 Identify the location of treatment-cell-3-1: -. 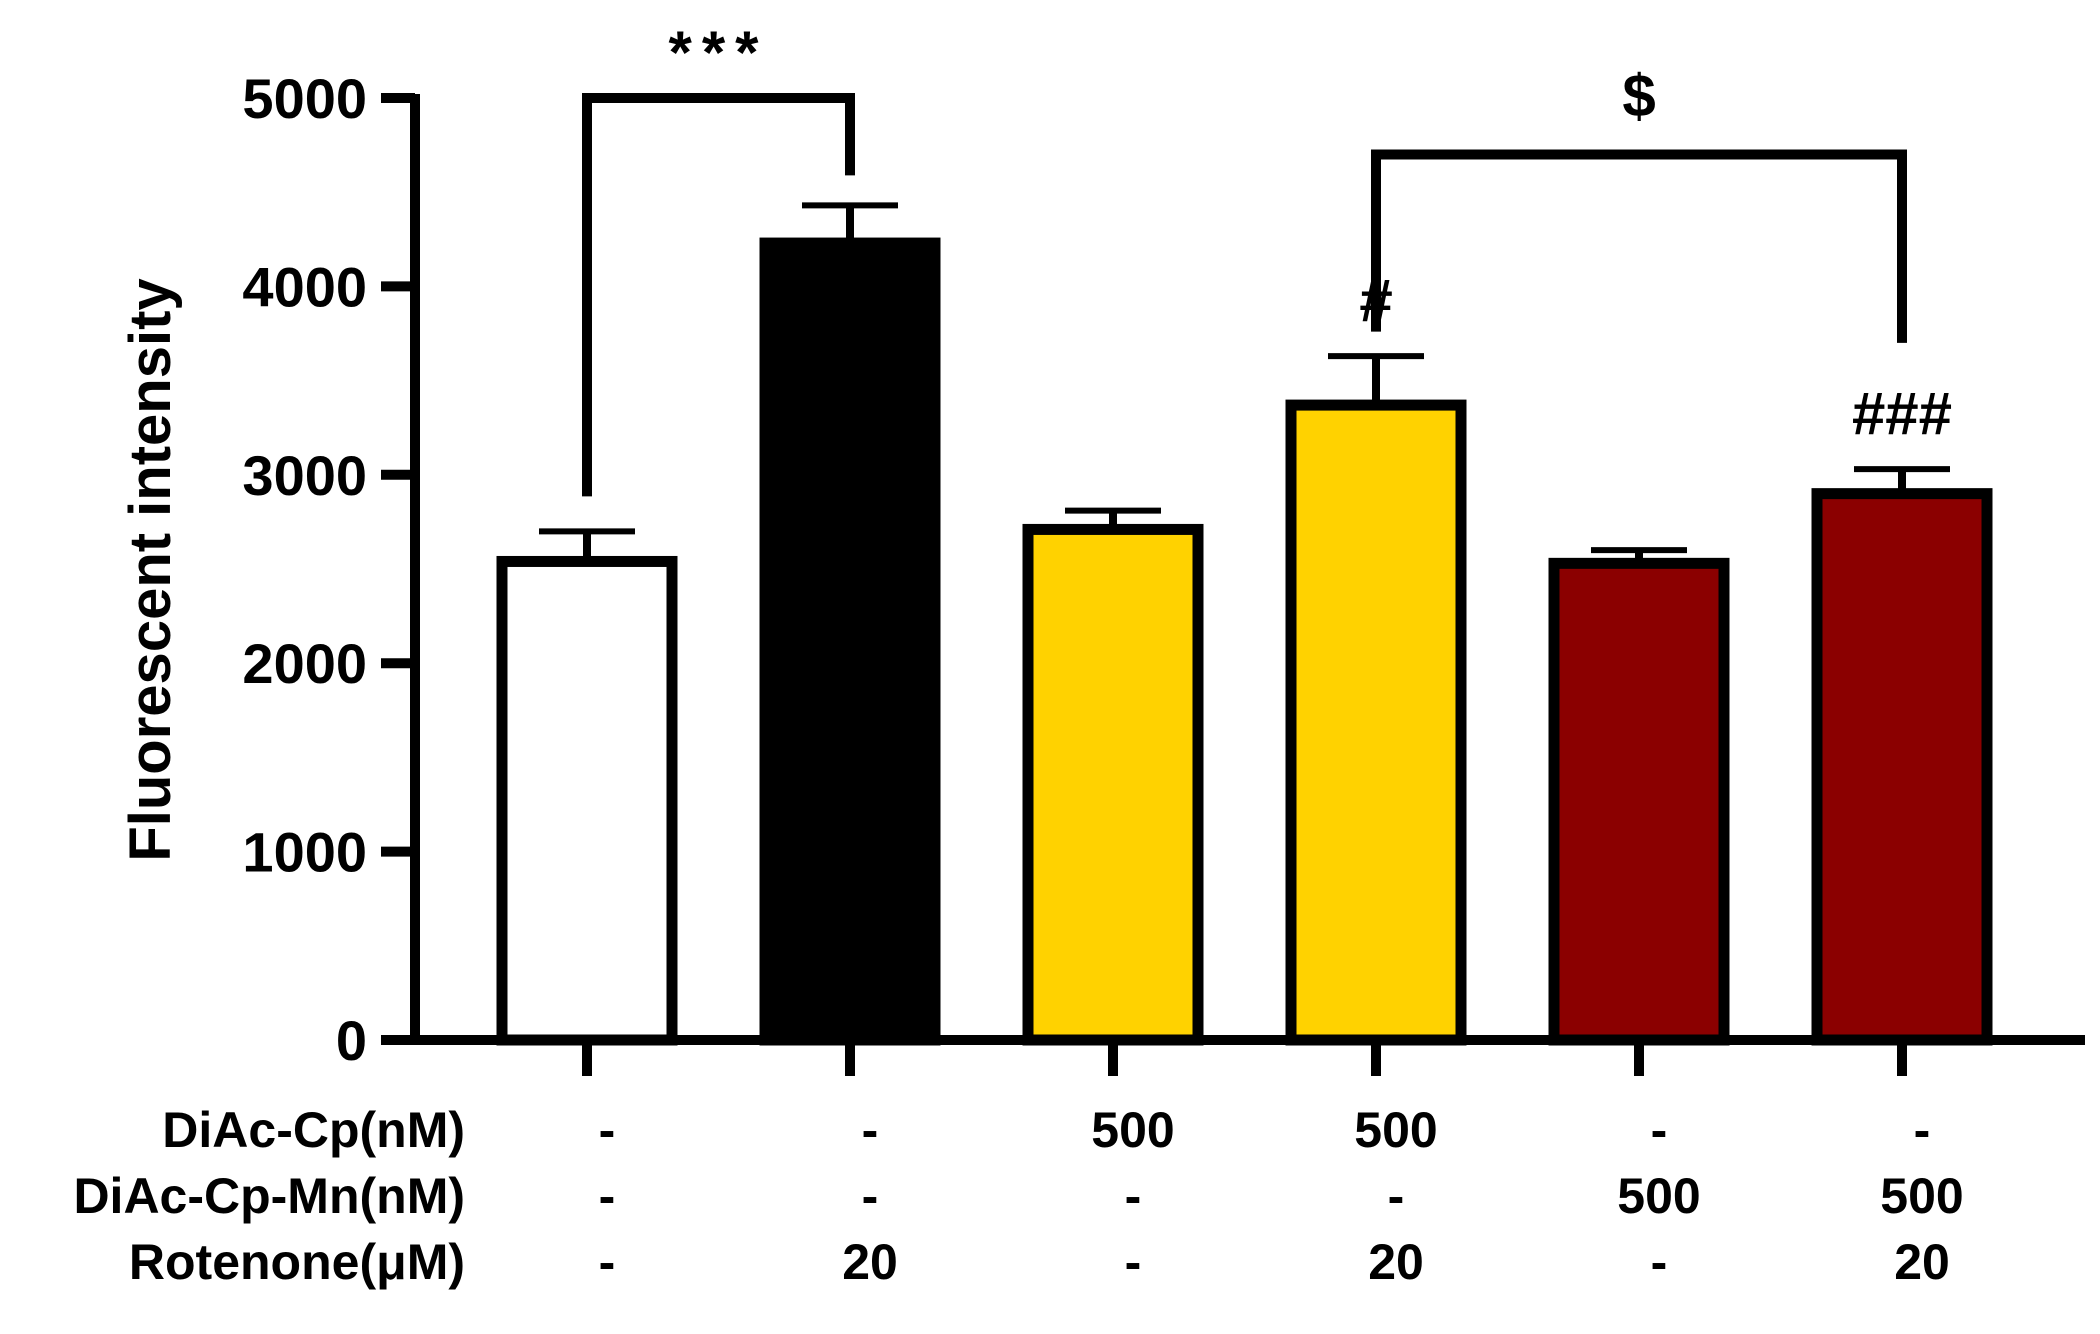
(607, 1262).